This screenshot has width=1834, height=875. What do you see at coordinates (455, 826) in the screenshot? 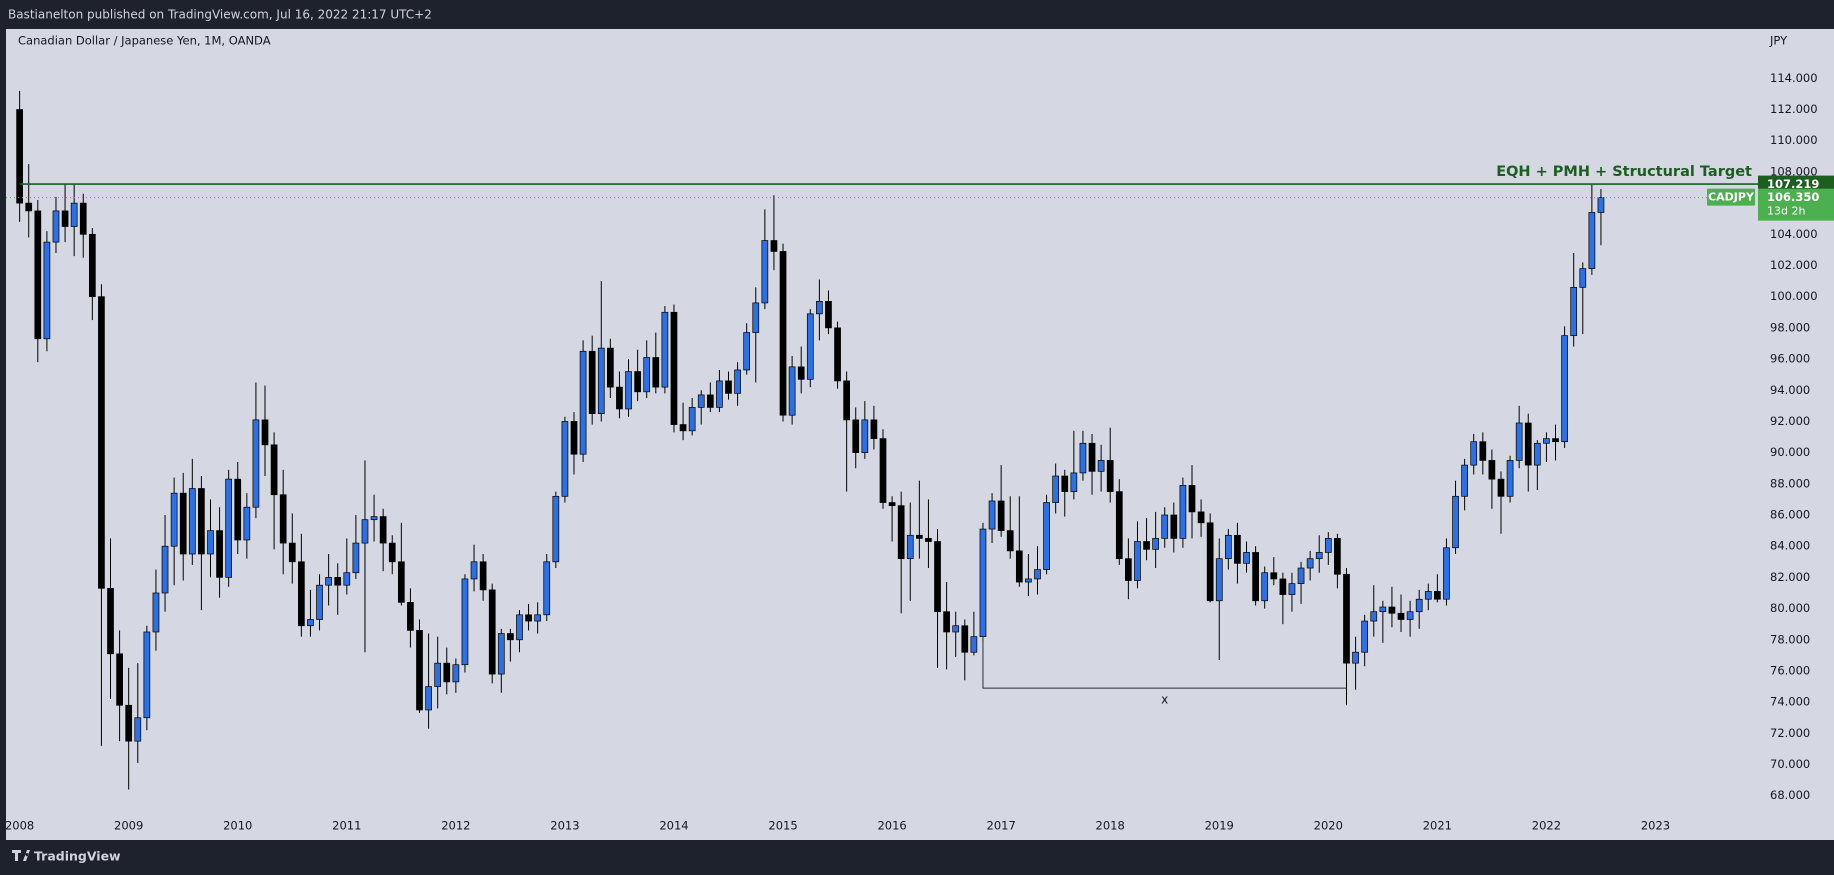
I see `x-tick-label: 2012` at bounding box center [455, 826].